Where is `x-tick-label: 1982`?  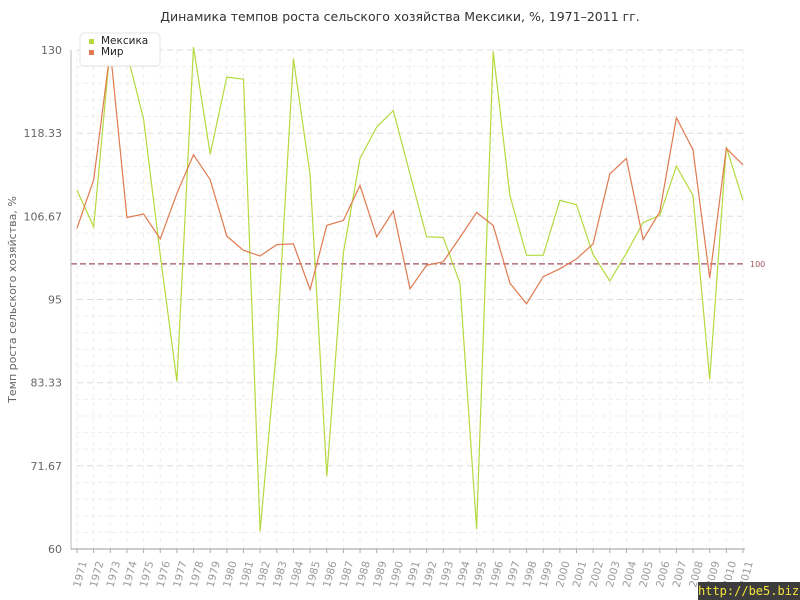
x-tick-label: 1982 is located at coordinates (263, 574).